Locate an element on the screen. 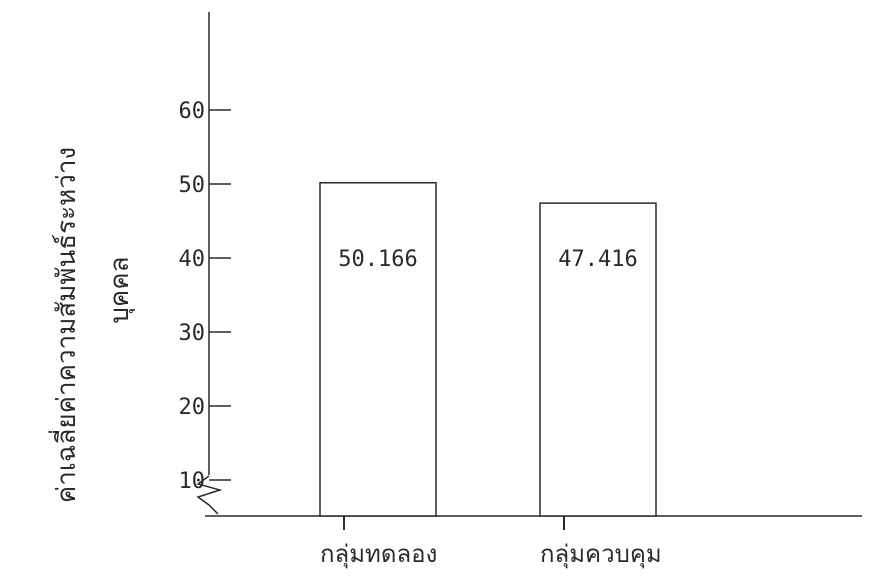 This screenshot has width=874, height=580. value-labels: 50.166 47.416 is located at coordinates (487, 259).